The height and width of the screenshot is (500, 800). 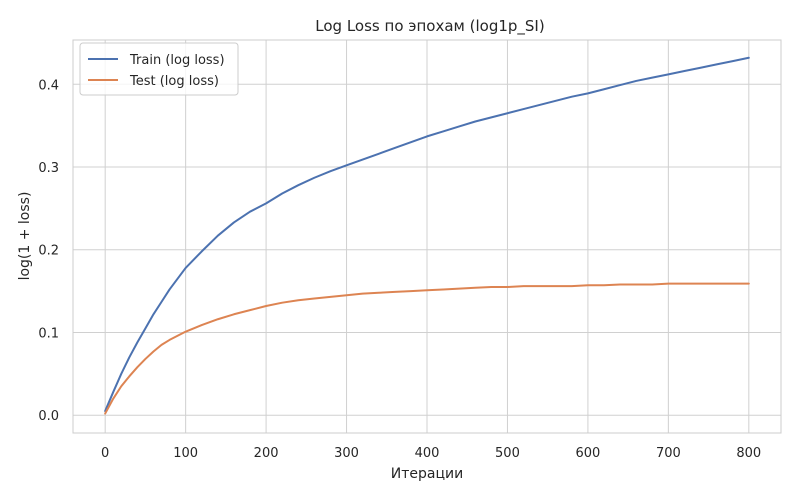 I want to click on y-tick-label: 0.4, so click(x=48, y=85).